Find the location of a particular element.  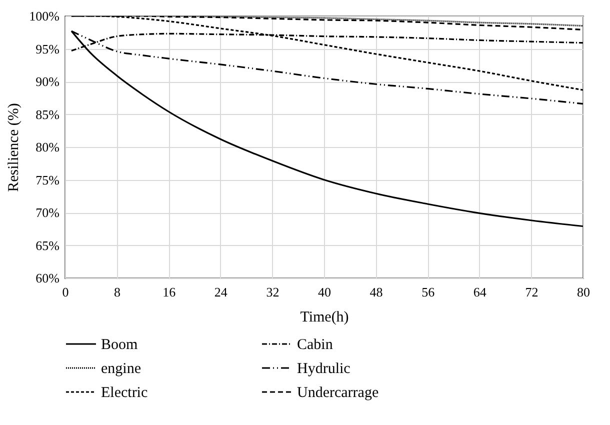

y-tick-label: 100% is located at coordinates (44, 16).